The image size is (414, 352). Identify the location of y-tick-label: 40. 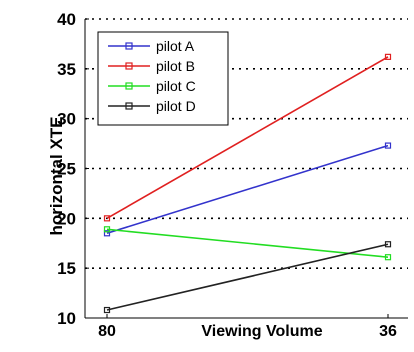
(66, 19).